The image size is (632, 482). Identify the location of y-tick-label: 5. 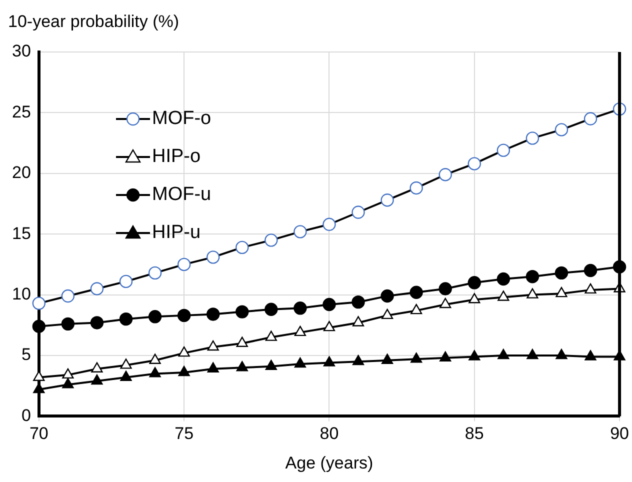
(26, 354).